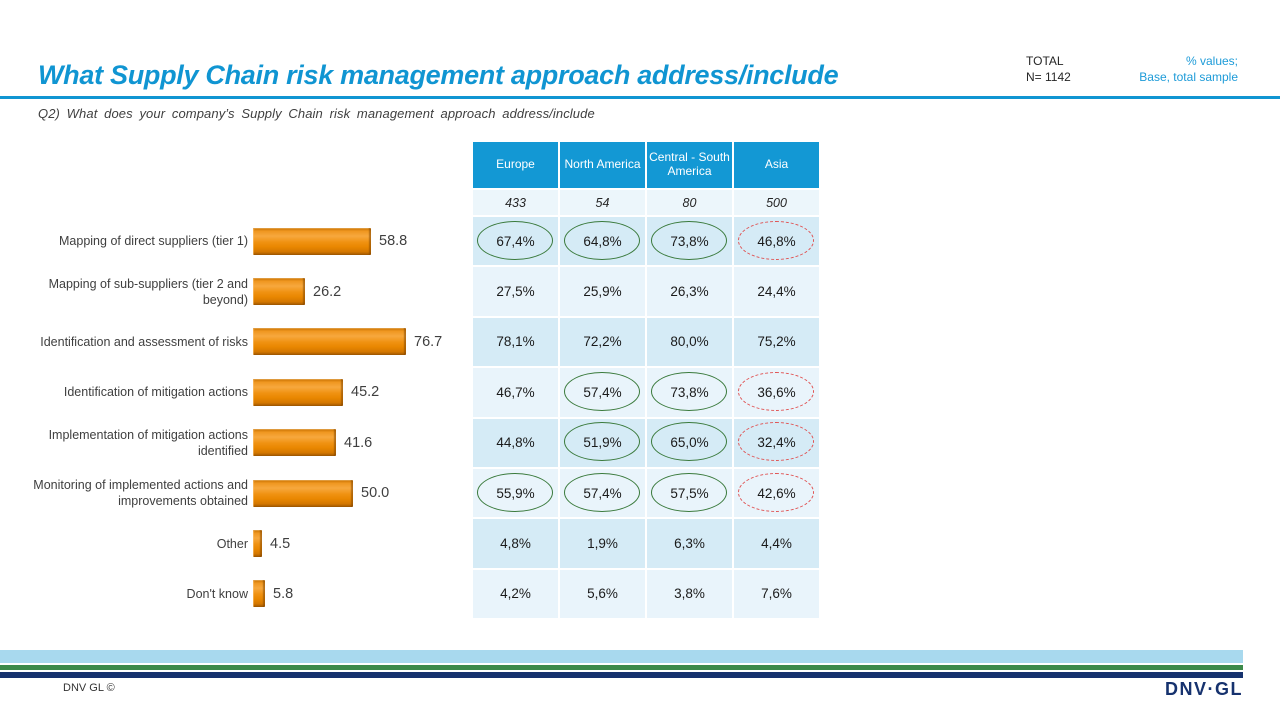  I want to click on values-note: % values; Base, total sample, so click(1188, 69).